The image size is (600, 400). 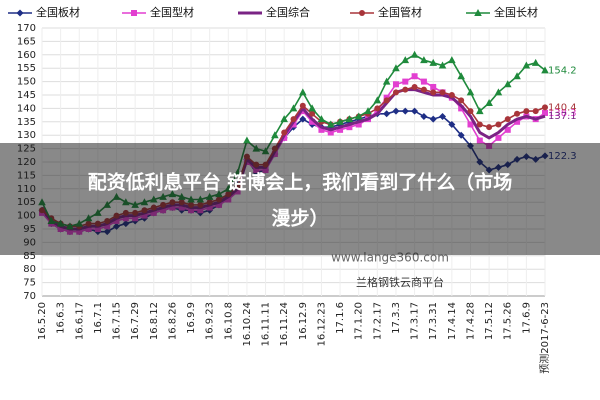 I want to click on y-tick-label: 80, so click(x=29, y=269).